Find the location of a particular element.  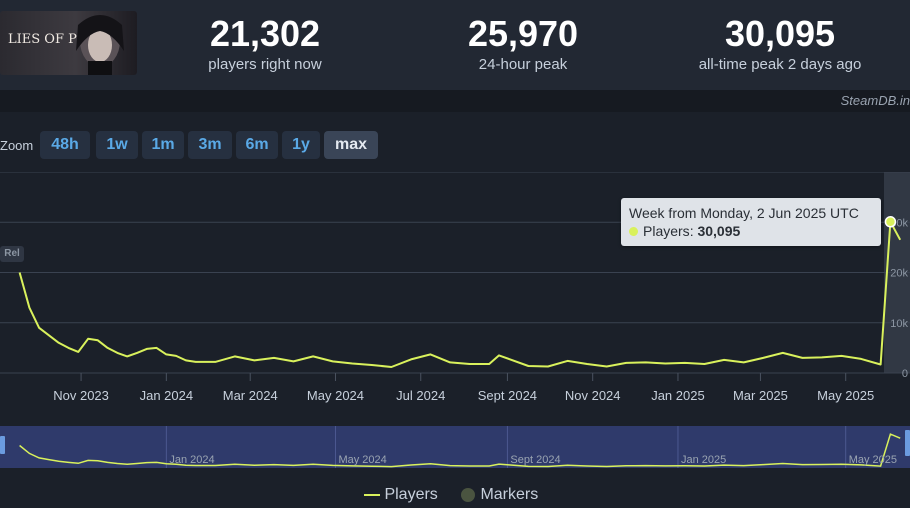

x-tick-label: Jan 2025 is located at coordinates (678, 395).